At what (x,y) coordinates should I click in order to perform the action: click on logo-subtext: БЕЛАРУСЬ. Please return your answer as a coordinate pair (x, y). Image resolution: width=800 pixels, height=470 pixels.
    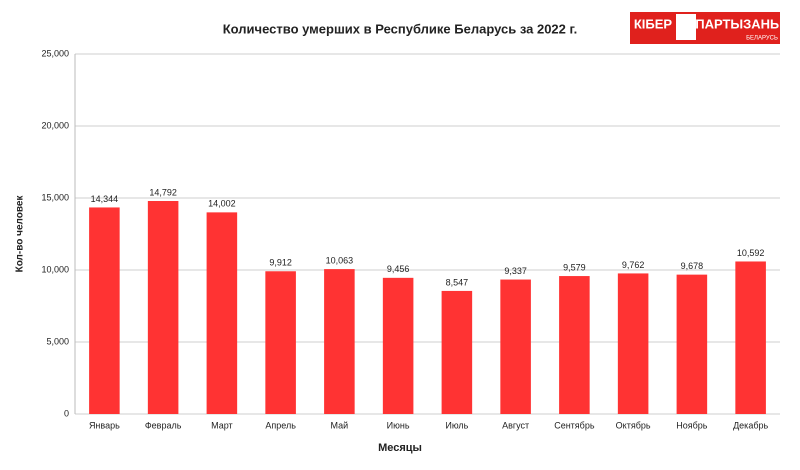
    Looking at the image, I should click on (762, 39).